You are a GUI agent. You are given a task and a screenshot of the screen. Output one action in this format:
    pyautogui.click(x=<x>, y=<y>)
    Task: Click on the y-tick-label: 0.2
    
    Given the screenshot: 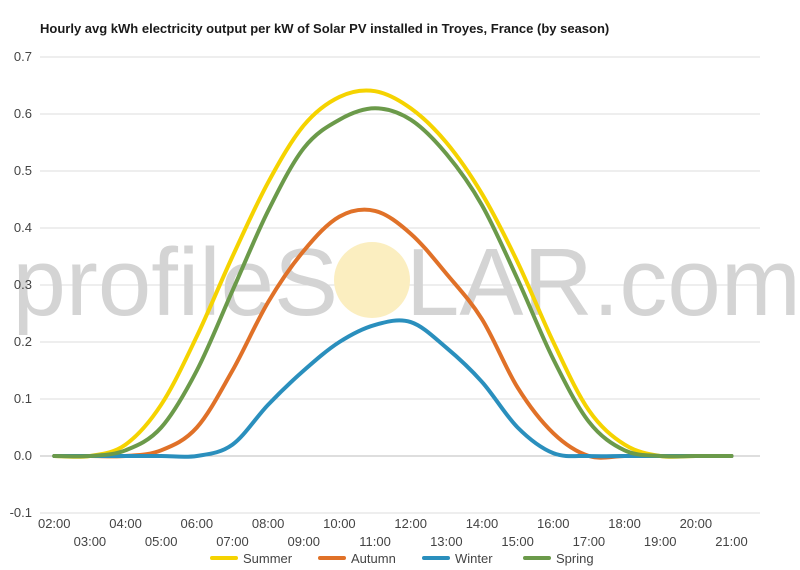 What is the action you would take?
    pyautogui.click(x=23, y=341)
    